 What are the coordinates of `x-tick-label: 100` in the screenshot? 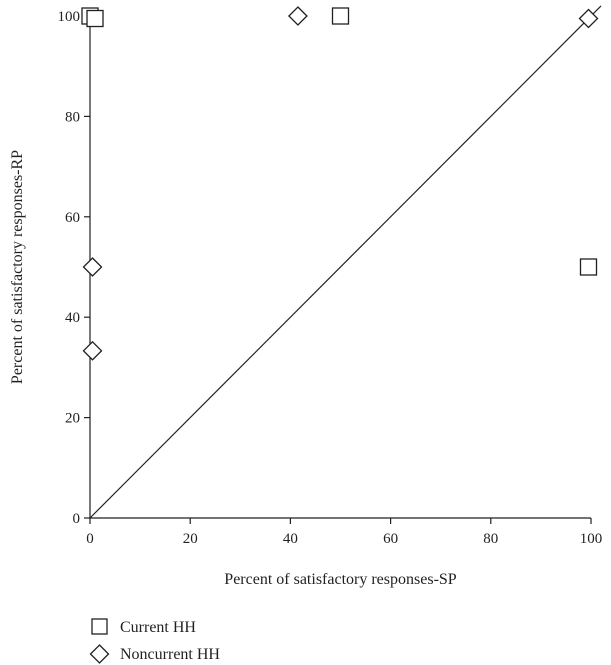 It's located at (591, 539).